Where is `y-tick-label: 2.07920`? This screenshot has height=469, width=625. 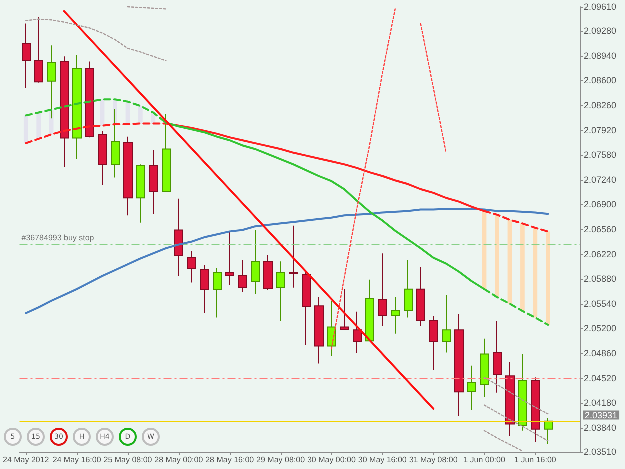
y-tick-label: 2.07920 is located at coordinates (600, 130).